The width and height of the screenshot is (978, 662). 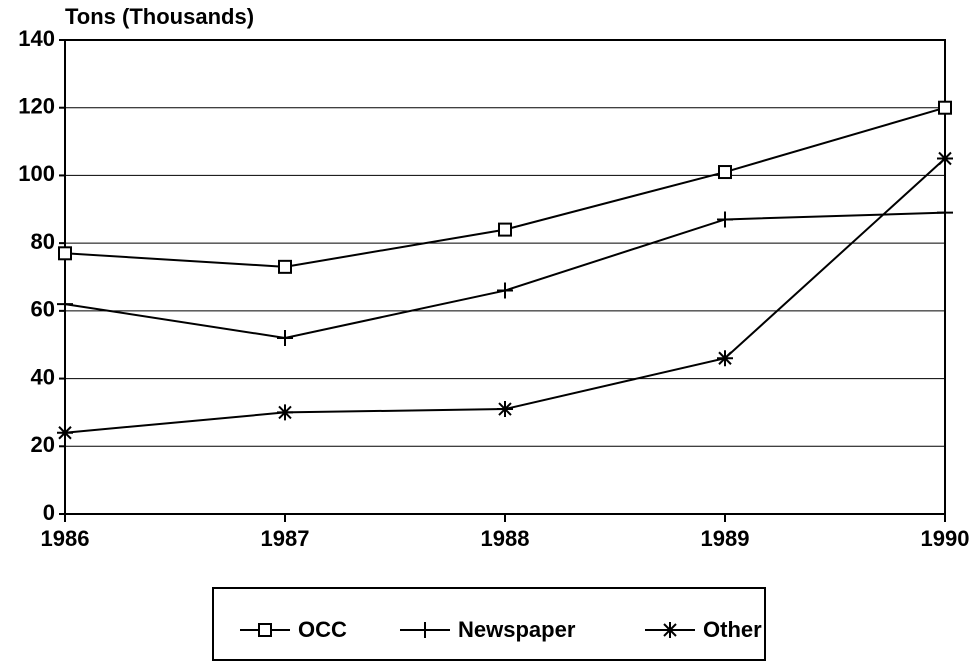 What do you see at coordinates (285, 538) in the screenshot?
I see `x-tick-label: 1987` at bounding box center [285, 538].